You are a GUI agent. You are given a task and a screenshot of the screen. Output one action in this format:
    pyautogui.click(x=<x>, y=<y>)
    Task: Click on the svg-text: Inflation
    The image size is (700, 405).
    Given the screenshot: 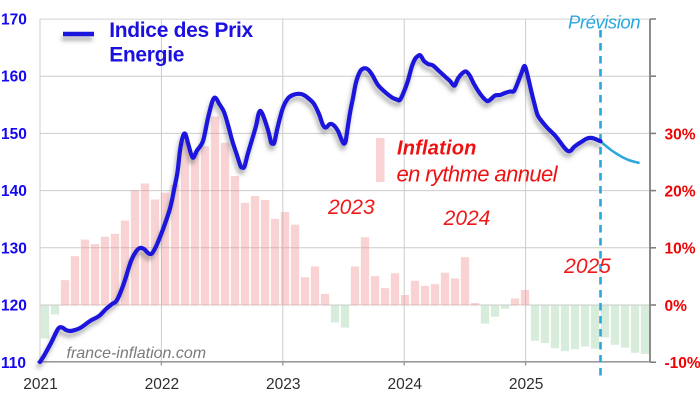 What is the action you would take?
    pyautogui.click(x=437, y=149)
    